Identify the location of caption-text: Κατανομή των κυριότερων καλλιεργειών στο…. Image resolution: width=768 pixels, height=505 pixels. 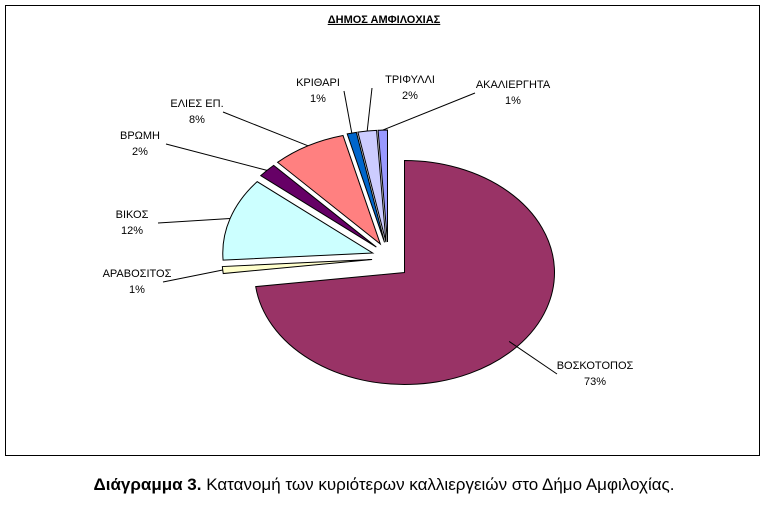
(440, 484).